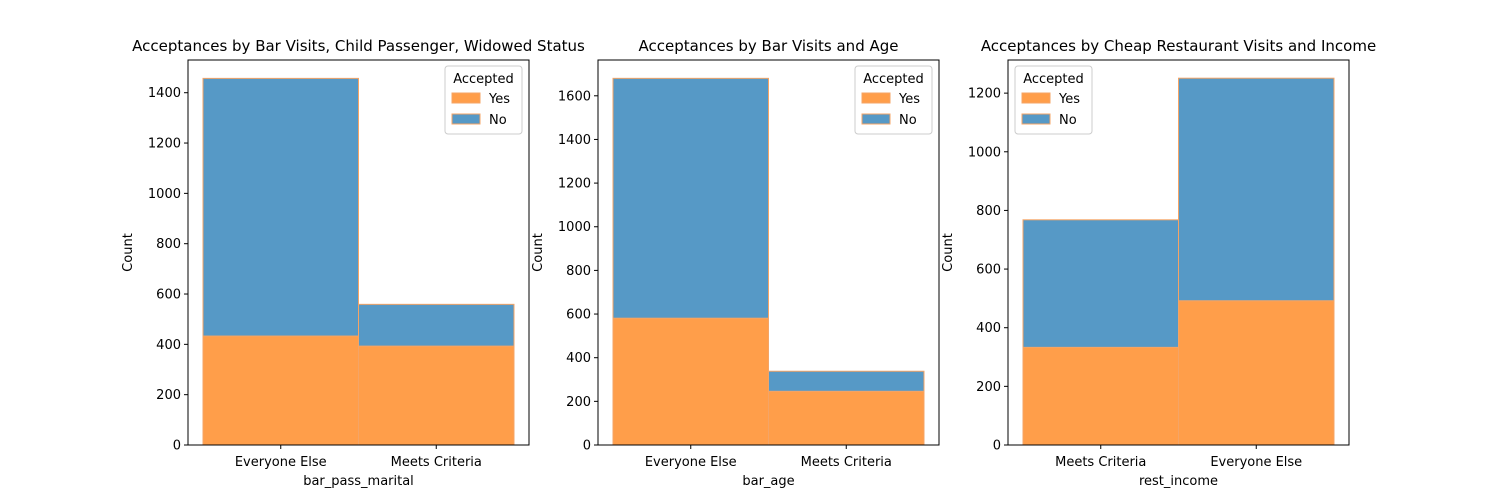  What do you see at coordinates (358, 481) in the screenshot?
I see `x-axis-label: bar_pass_marital` at bounding box center [358, 481].